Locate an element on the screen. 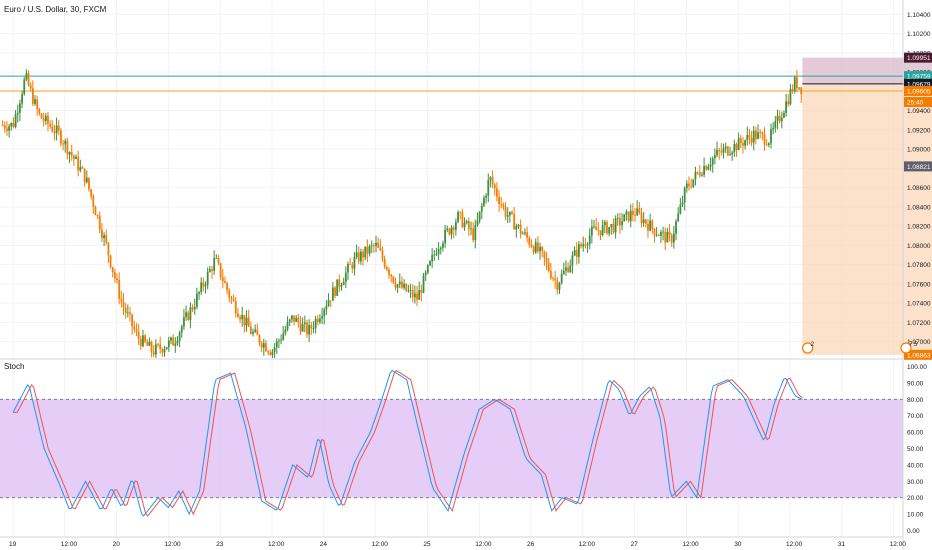 The image size is (932, 550). stoch-tick-label: 20.00 is located at coordinates (915, 498).